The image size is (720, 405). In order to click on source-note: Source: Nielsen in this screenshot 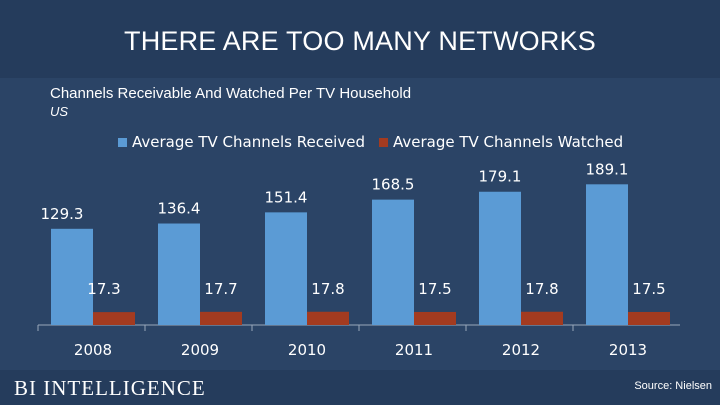, I will do `click(673, 386)`.